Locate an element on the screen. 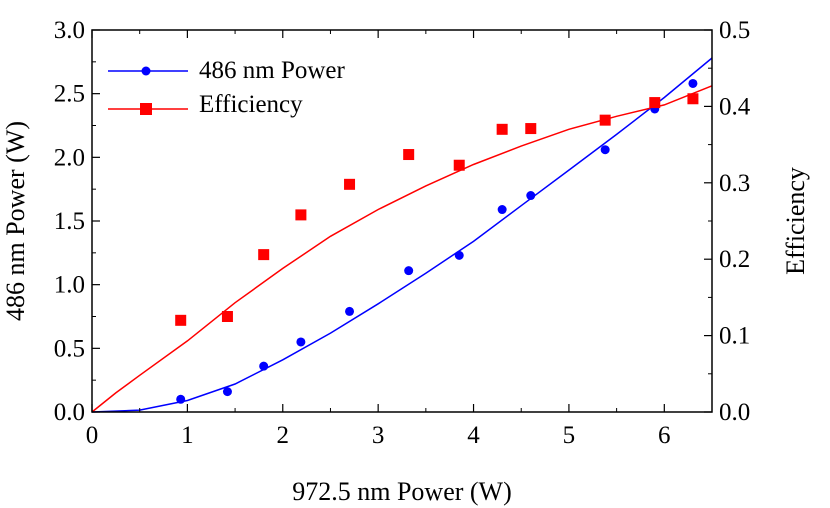  y2-tick-label: 0.2 is located at coordinates (734, 259).